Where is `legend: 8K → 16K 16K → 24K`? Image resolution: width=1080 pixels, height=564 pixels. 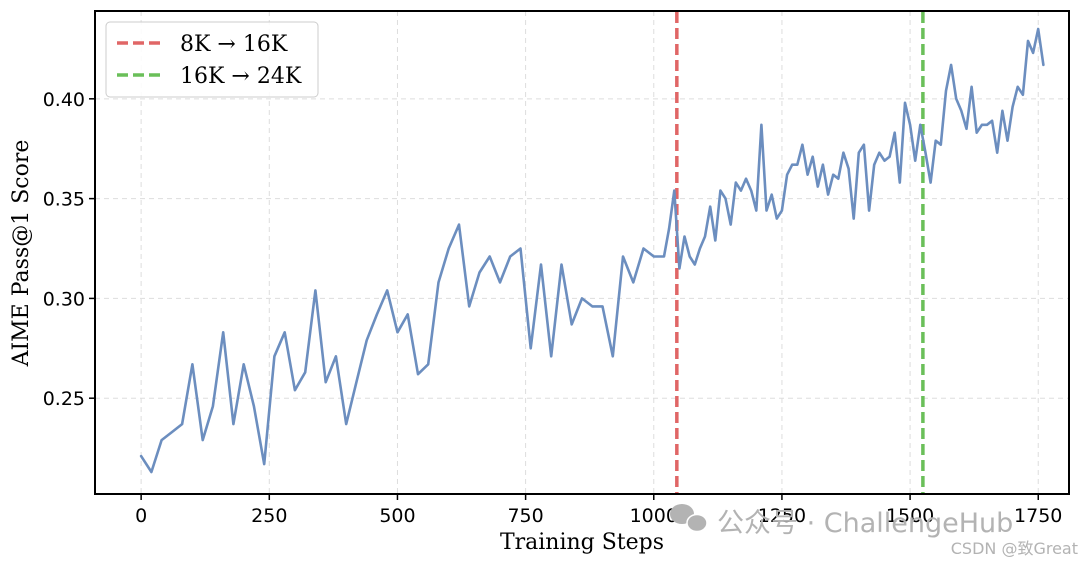
legend: 8K → 16K 16K → 24K is located at coordinates (212, 59).